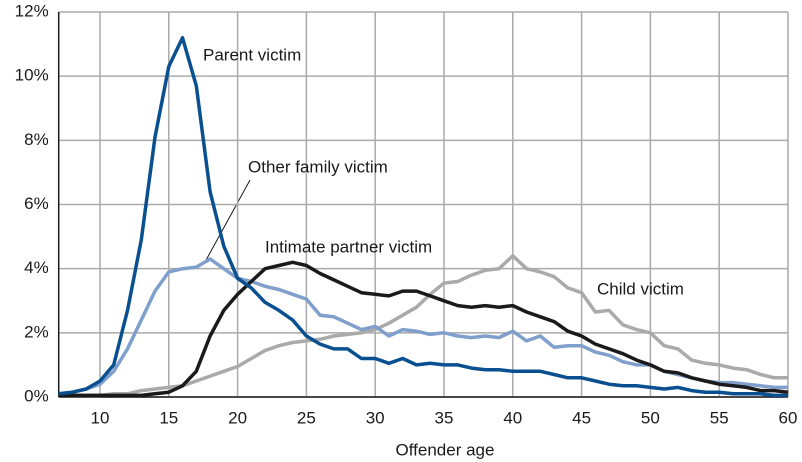 The width and height of the screenshot is (802, 462). Describe the element at coordinates (36, 139) in the screenshot. I see `y-tick-label: 8%` at that location.